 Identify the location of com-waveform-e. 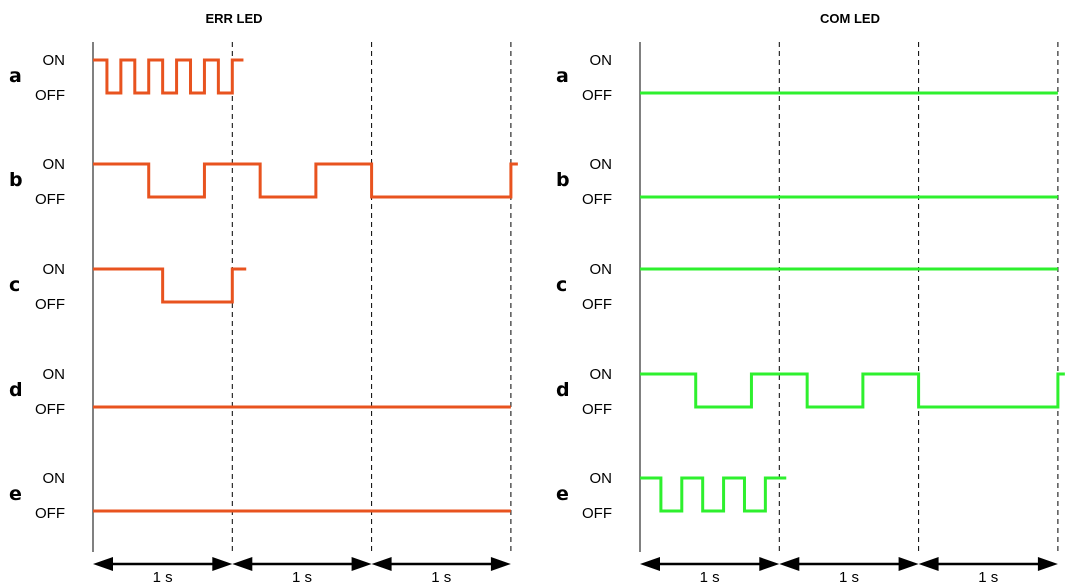
(713, 494).